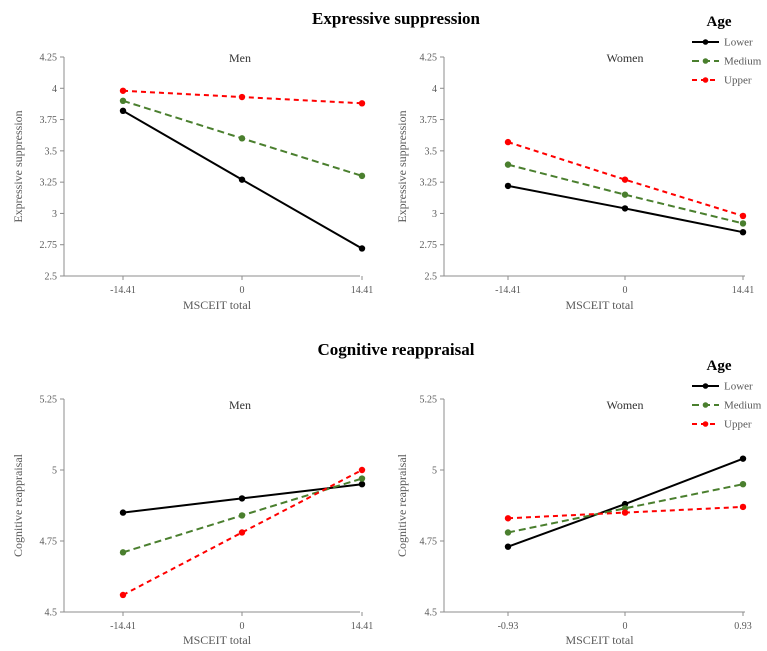 Image resolution: width=767 pixels, height=651 pixels. What do you see at coordinates (396, 18) in the screenshot?
I see `section-title-expressive-suppression: Expressive suppression` at bounding box center [396, 18].